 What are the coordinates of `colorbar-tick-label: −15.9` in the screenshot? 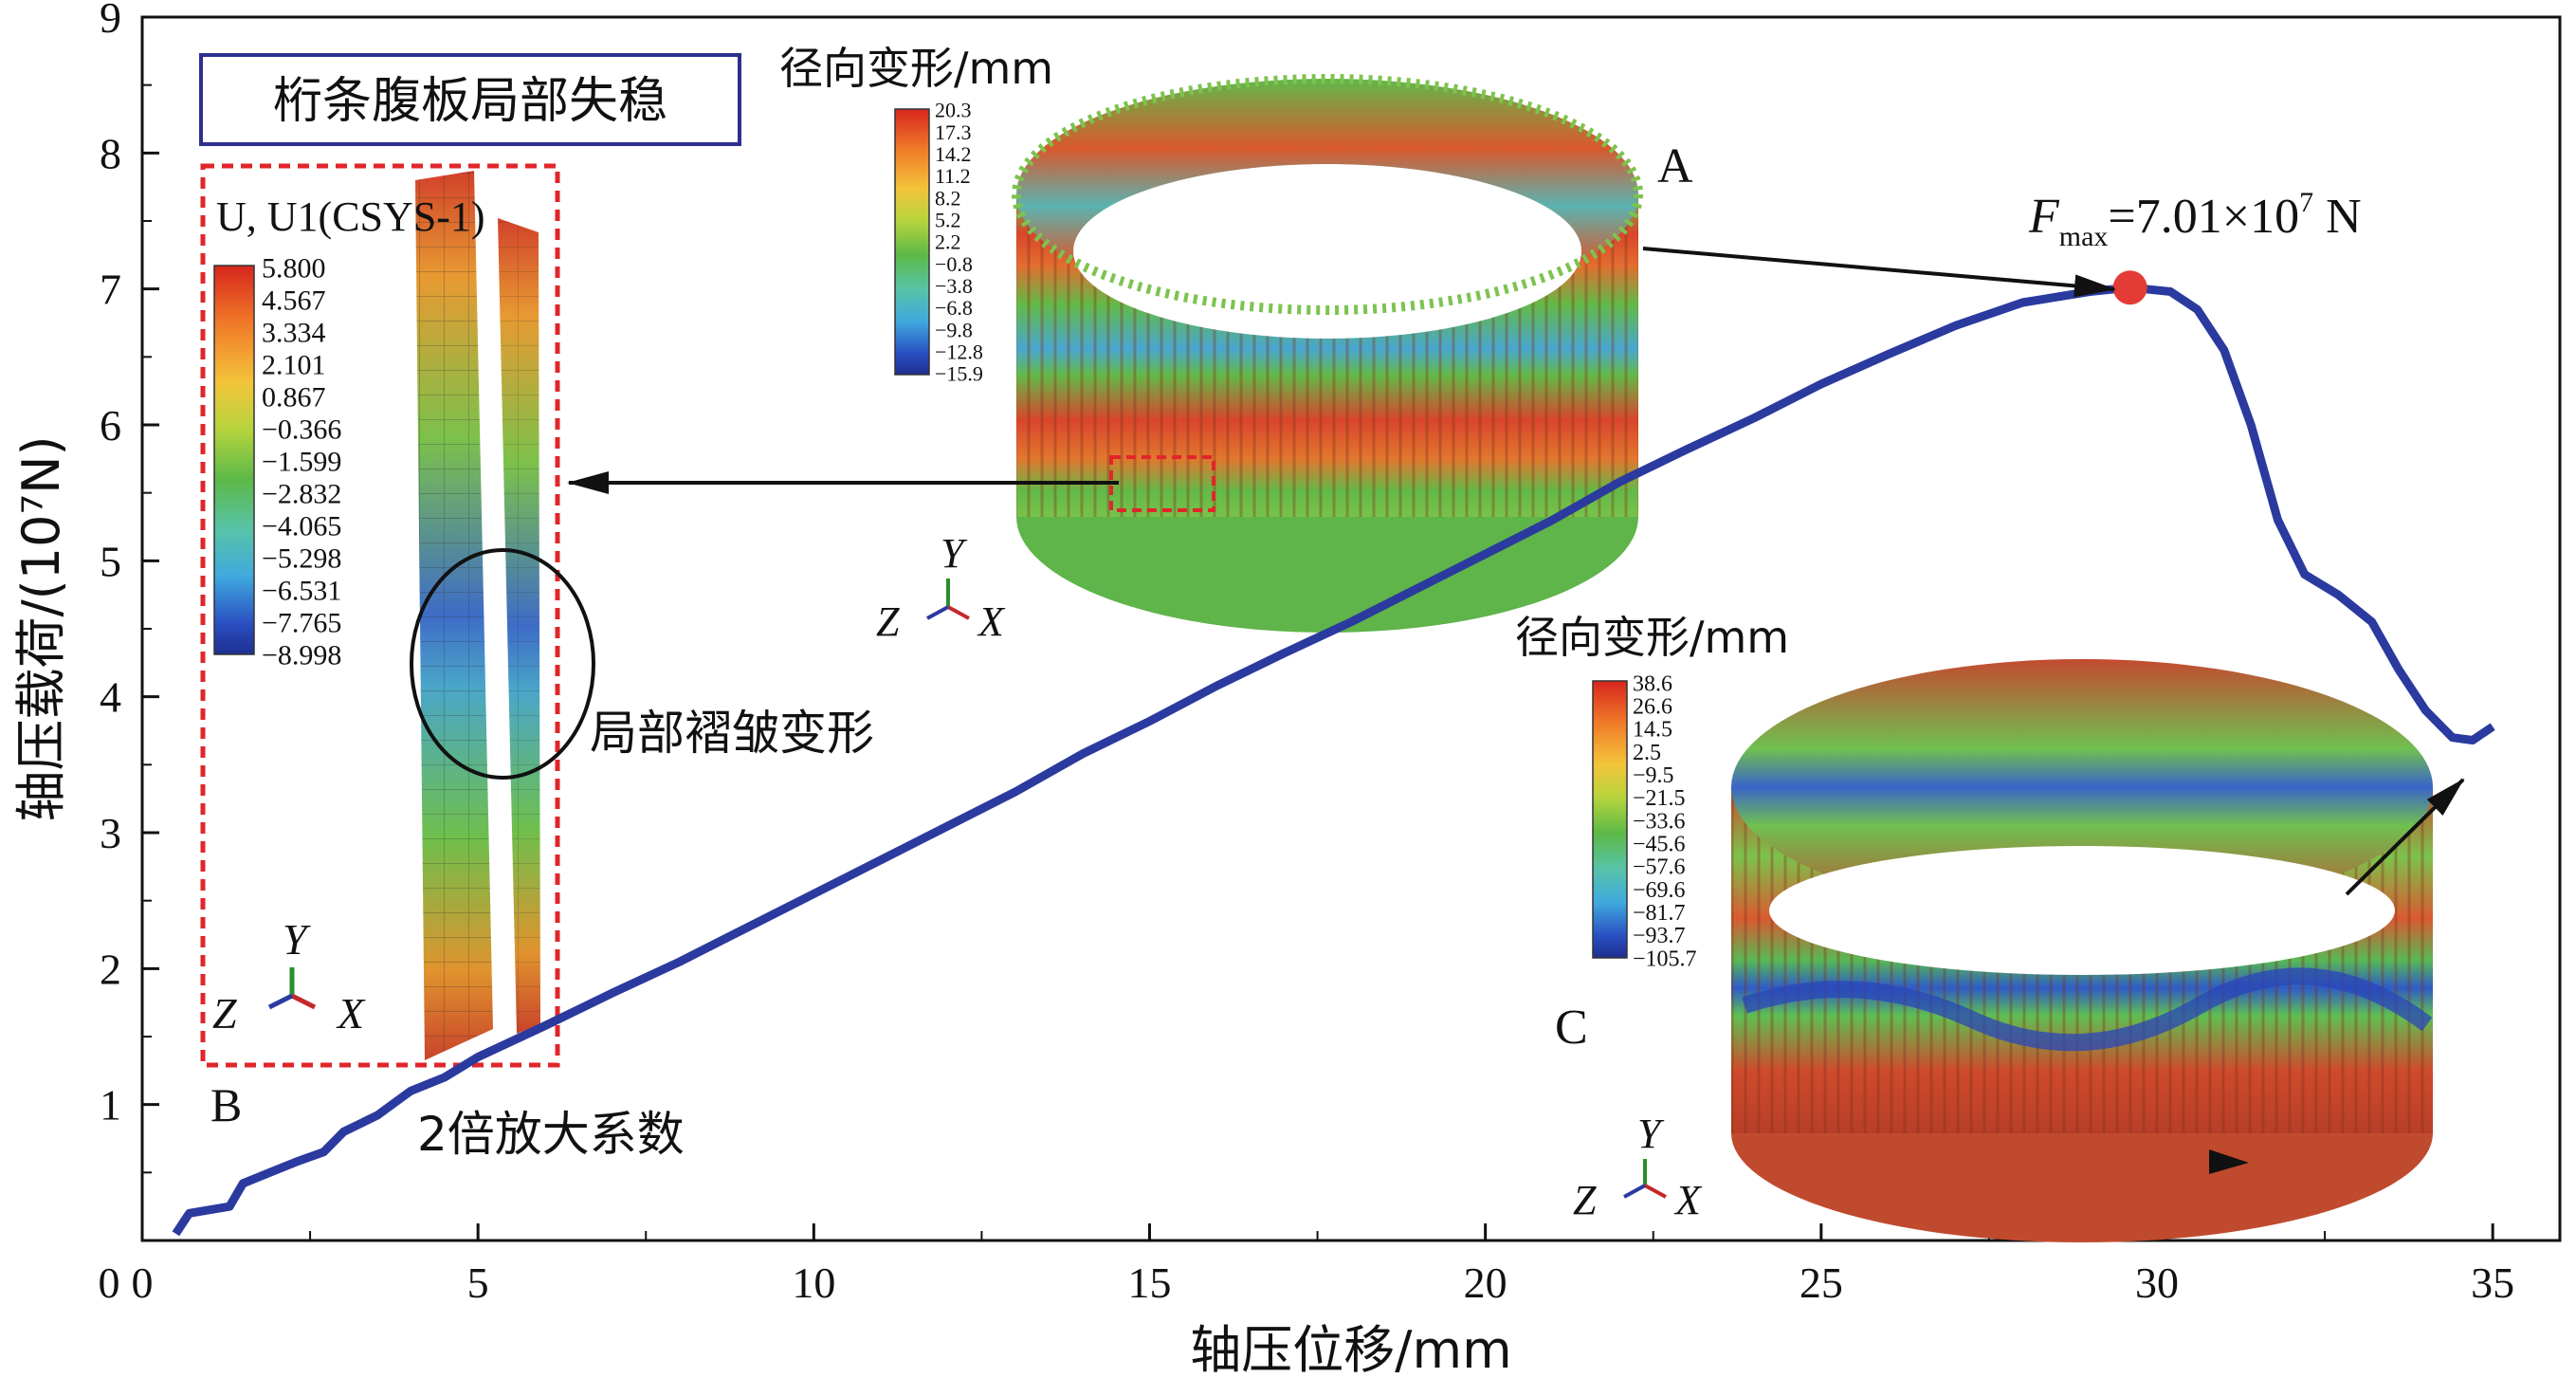 It's located at (959, 374).